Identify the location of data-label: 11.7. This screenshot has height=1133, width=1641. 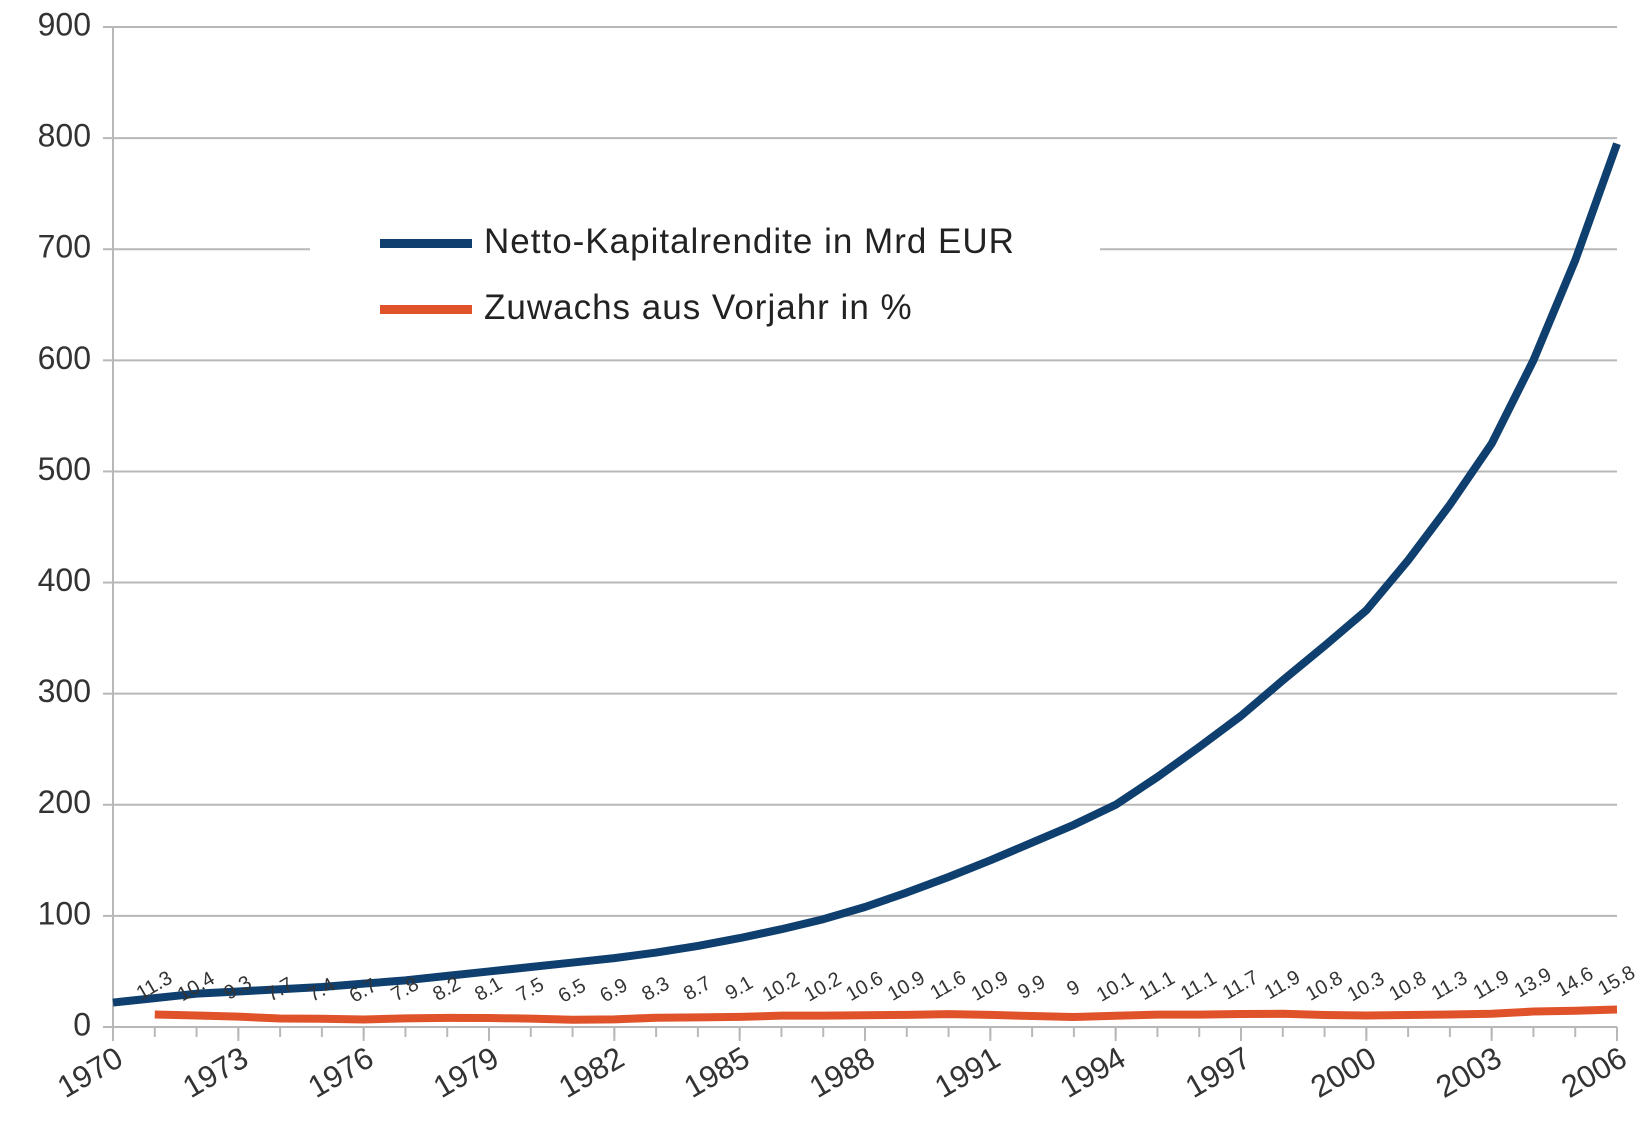
(1240, 985).